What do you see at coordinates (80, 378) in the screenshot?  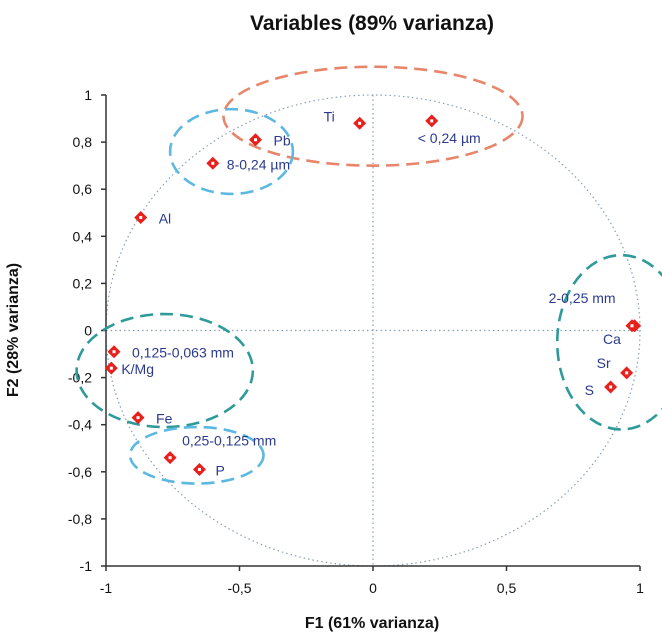 I see `y-tick-label-4: -0,2` at bounding box center [80, 378].